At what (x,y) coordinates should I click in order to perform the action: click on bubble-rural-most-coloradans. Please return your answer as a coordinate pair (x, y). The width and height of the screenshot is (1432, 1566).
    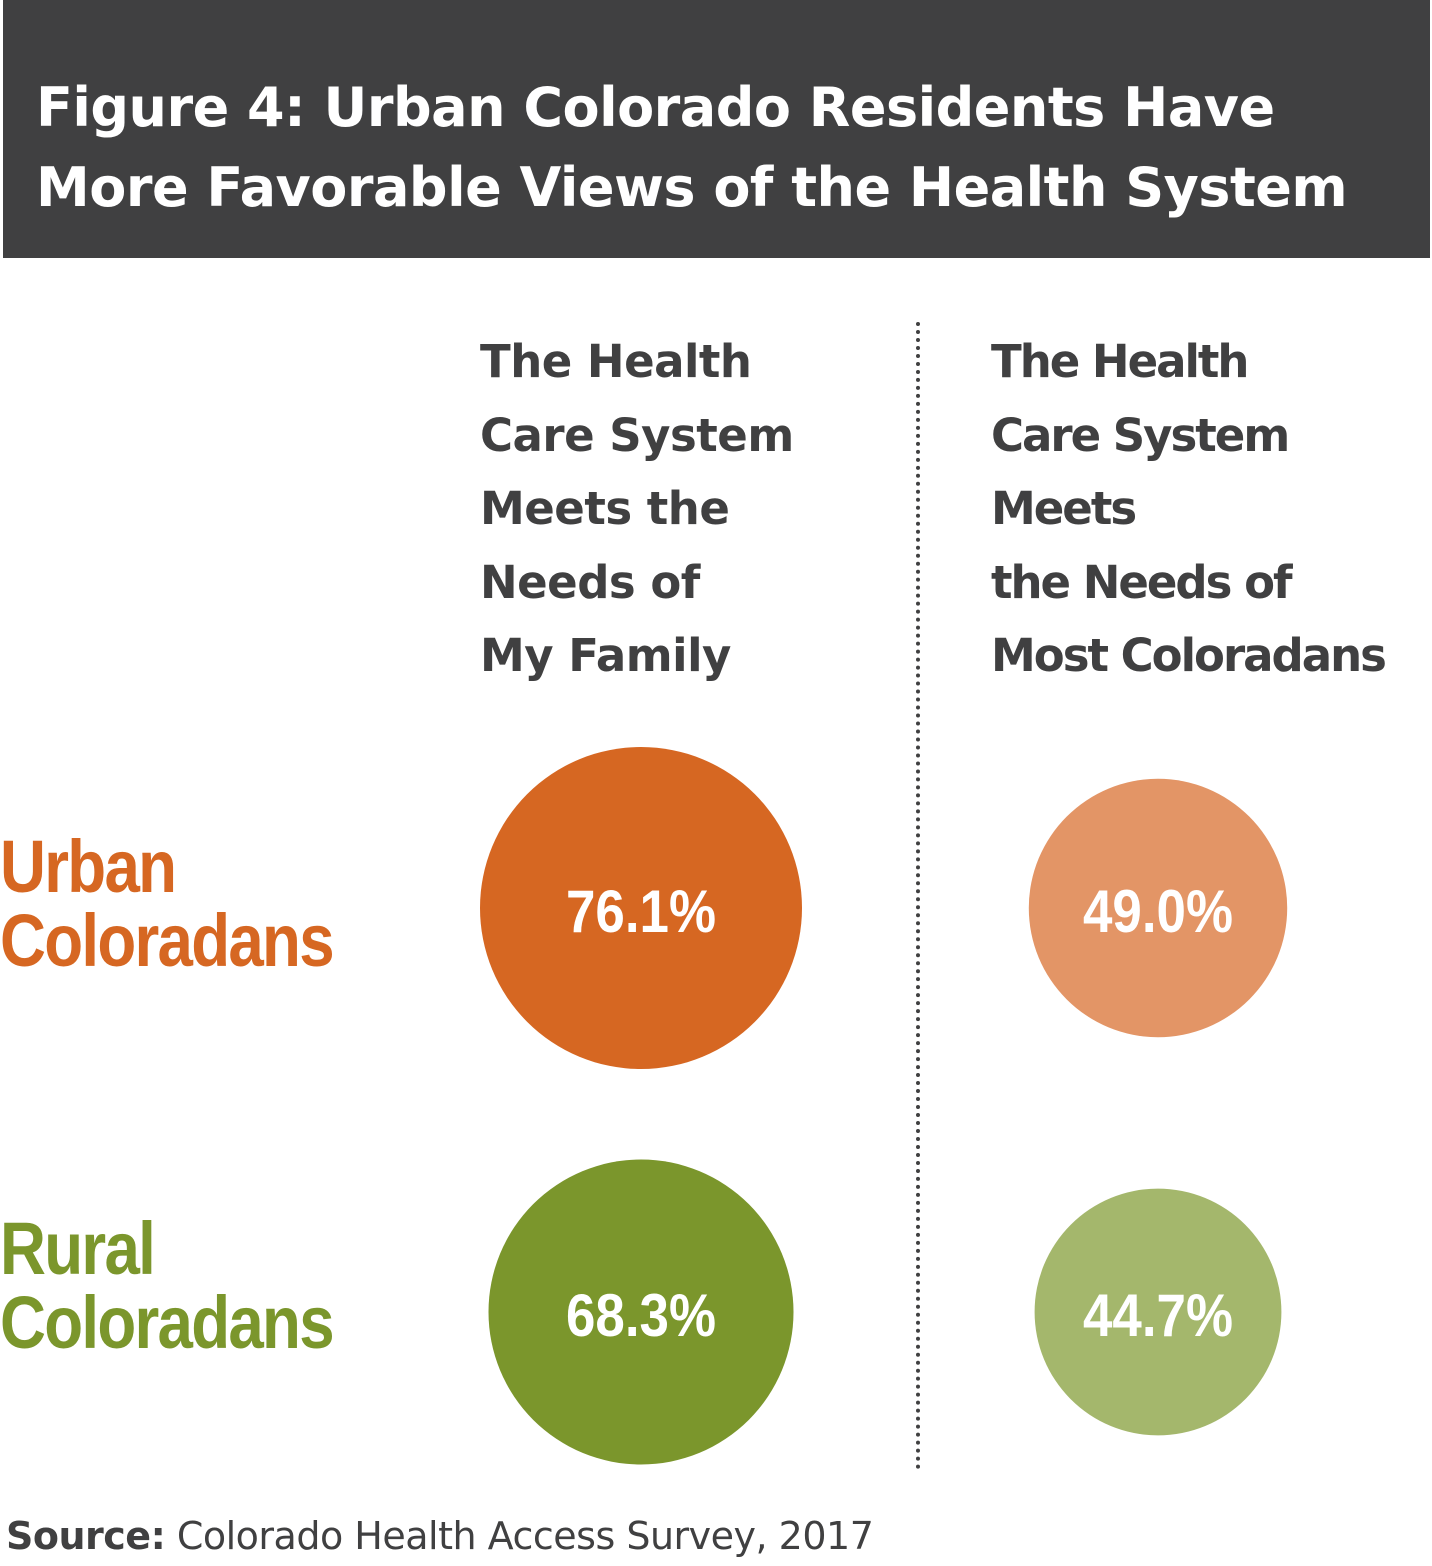
    Looking at the image, I should click on (1158, 1312).